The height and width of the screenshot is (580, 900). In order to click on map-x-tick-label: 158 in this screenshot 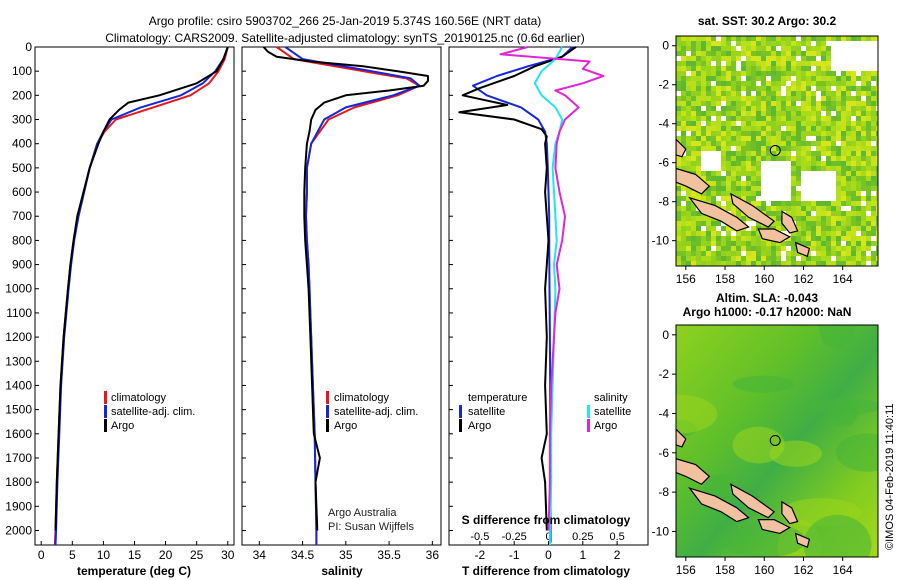, I will do `click(725, 570)`.